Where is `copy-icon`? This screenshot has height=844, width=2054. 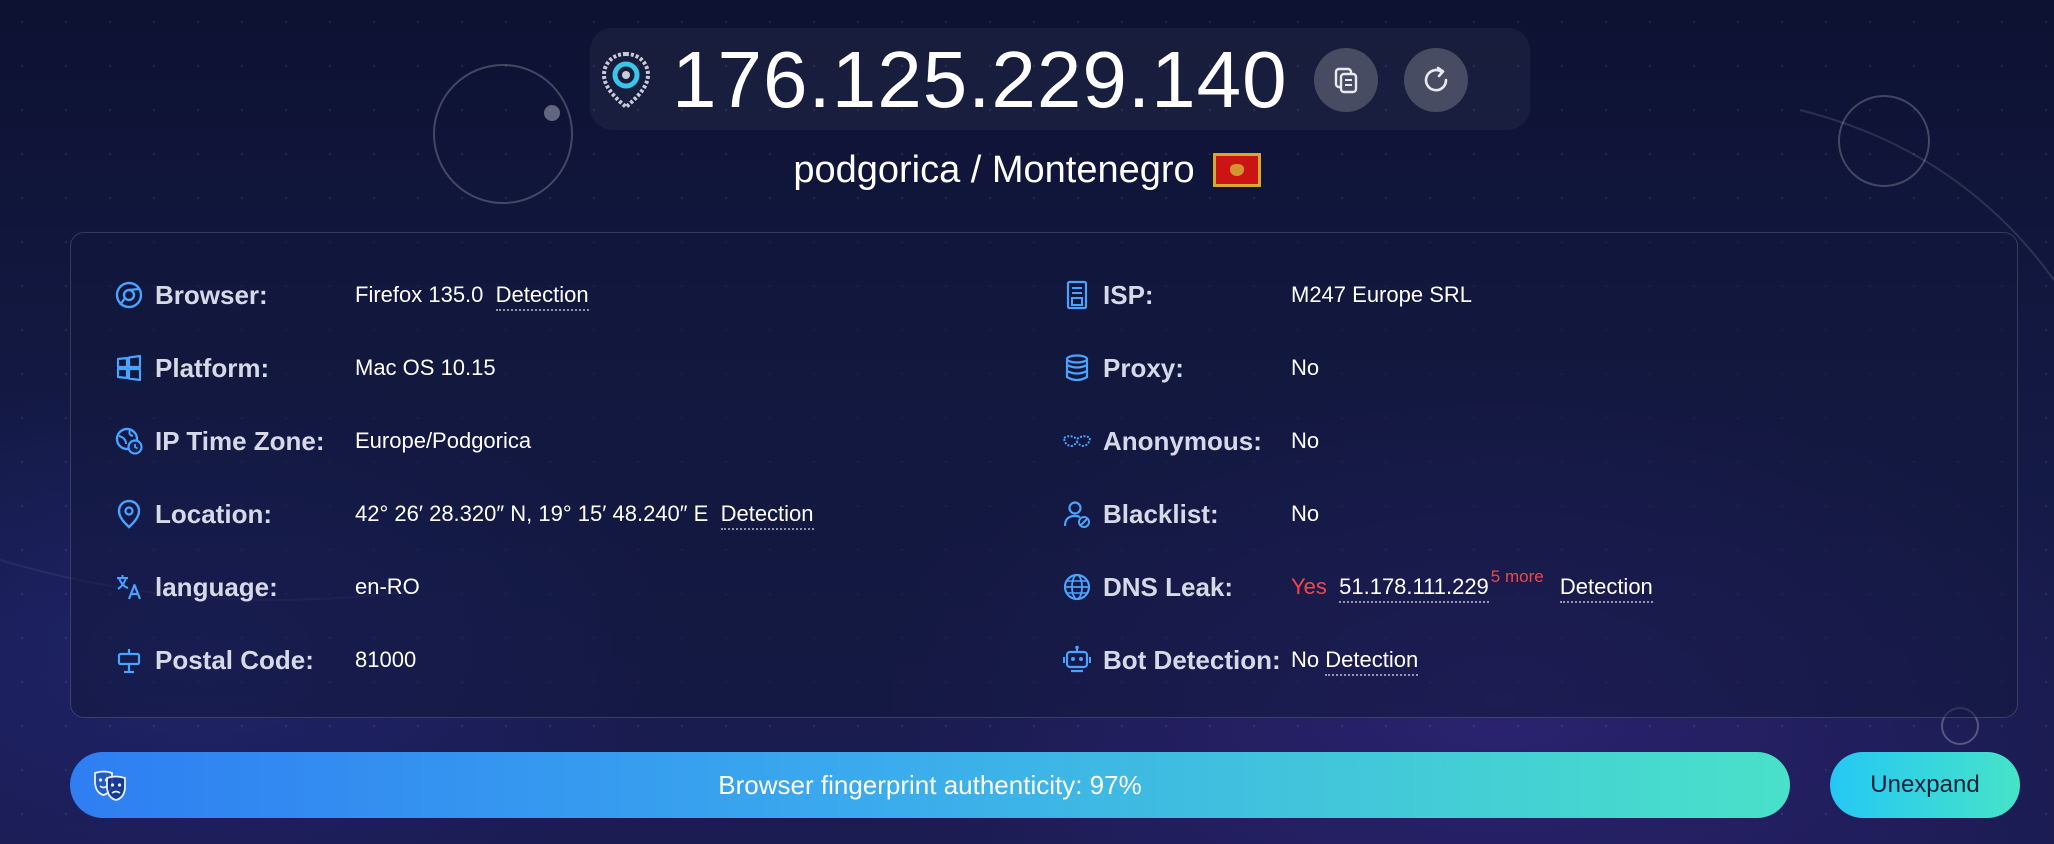
copy-icon is located at coordinates (1345, 80).